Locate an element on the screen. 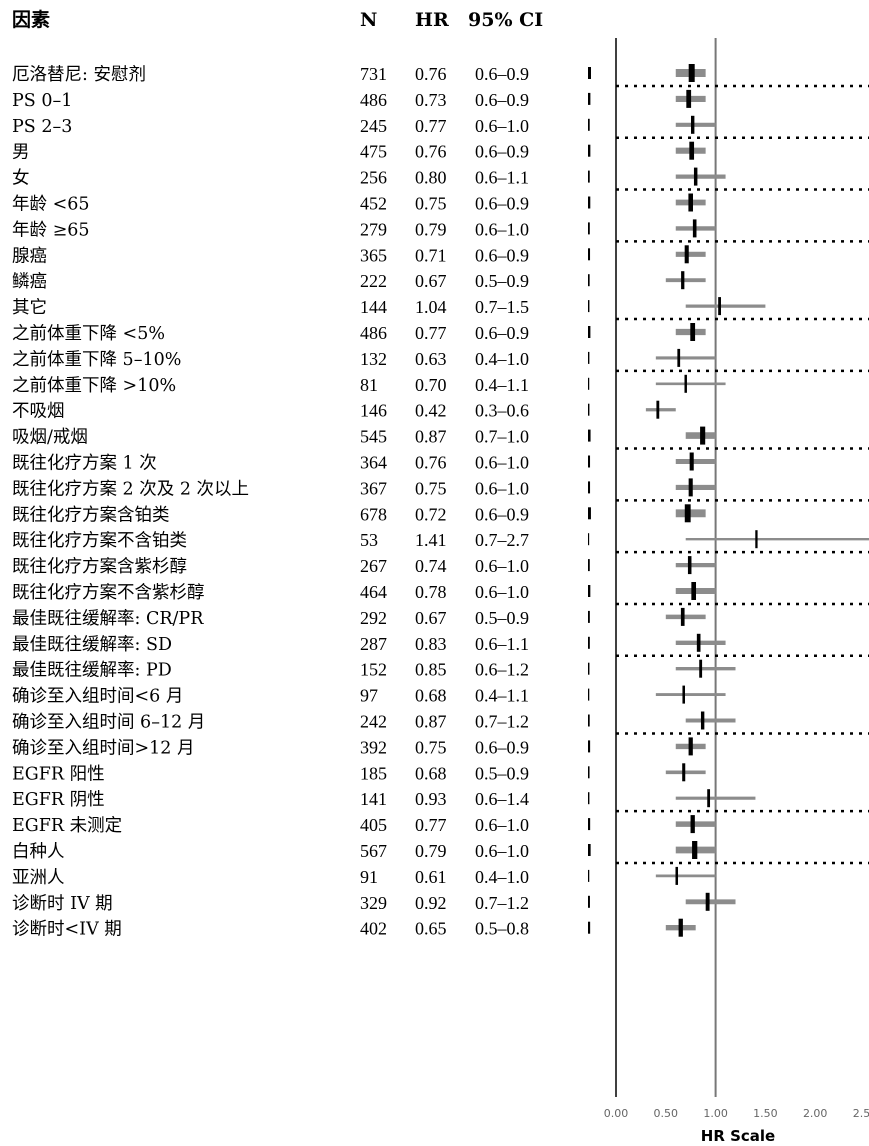 This screenshot has width=869, height=1146. row-n: 475 is located at coordinates (373, 152).